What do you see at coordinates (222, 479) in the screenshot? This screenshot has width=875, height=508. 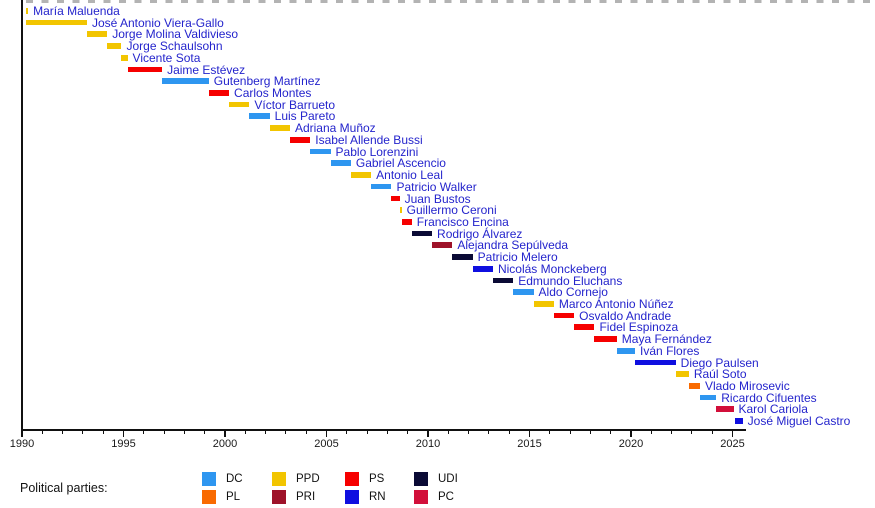 I see `legend-item-DC: DC` at bounding box center [222, 479].